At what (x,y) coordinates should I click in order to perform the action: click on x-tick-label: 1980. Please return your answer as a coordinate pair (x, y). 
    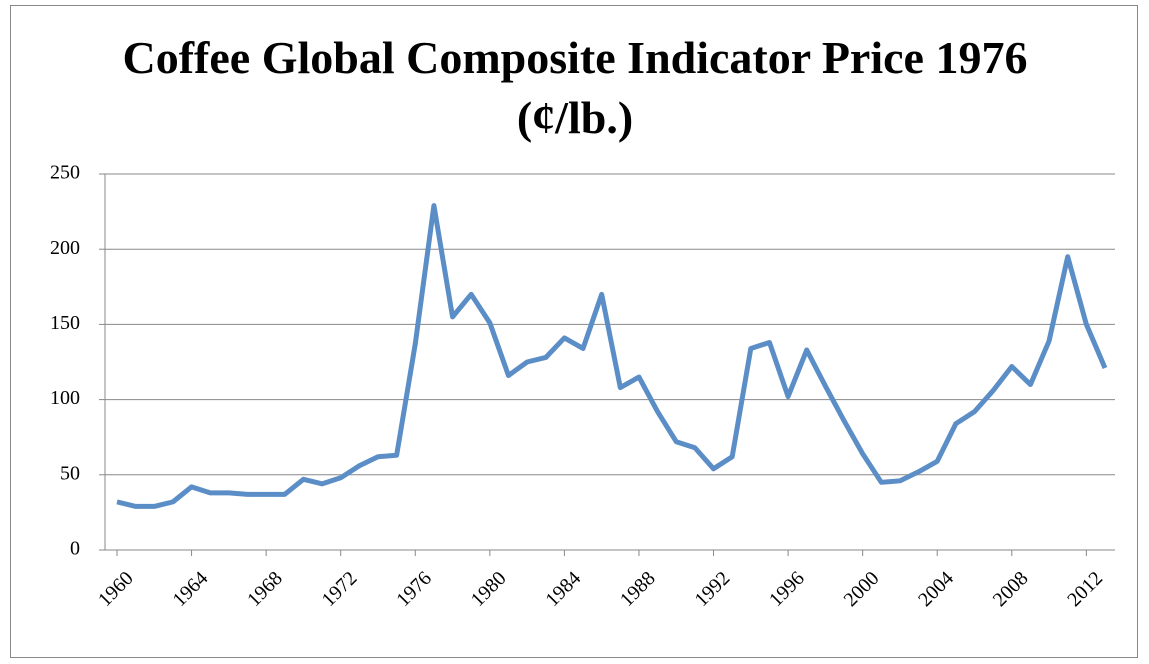
    Looking at the image, I should click on (489, 589).